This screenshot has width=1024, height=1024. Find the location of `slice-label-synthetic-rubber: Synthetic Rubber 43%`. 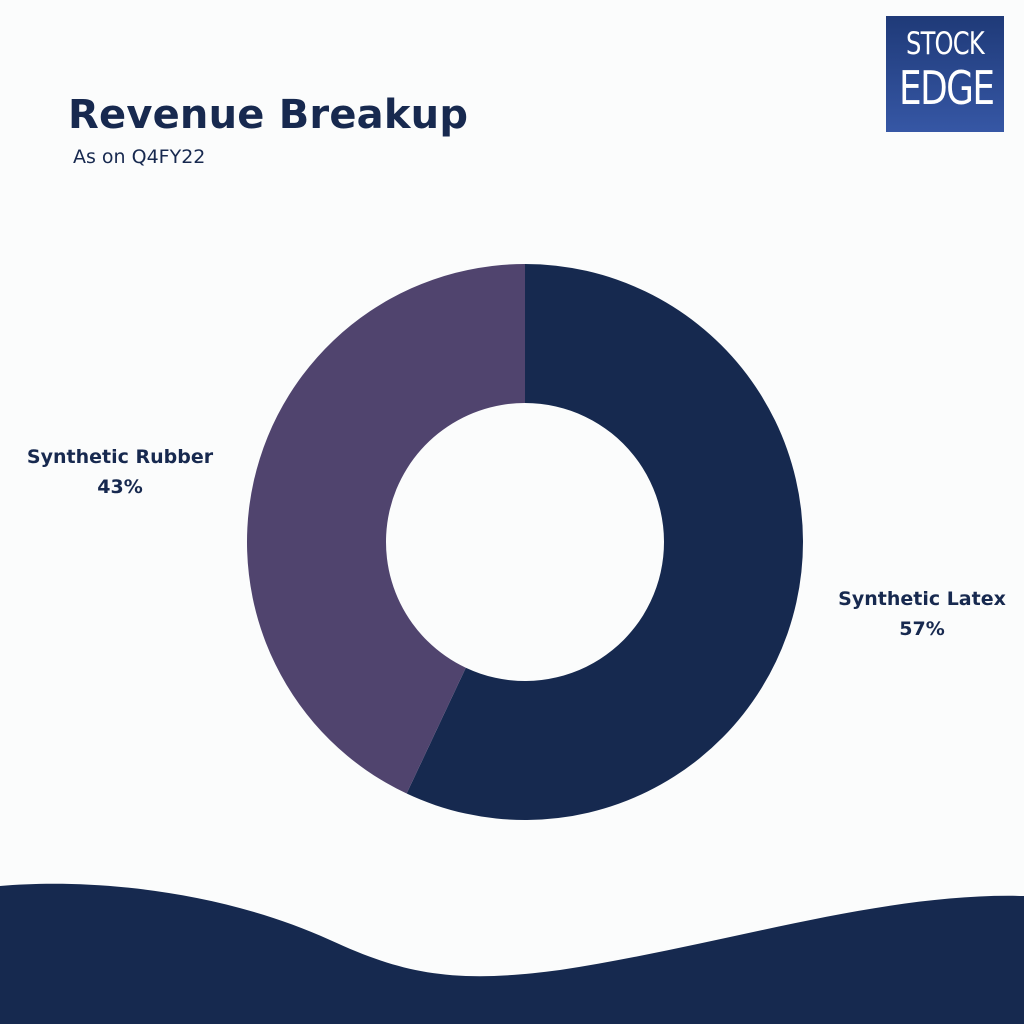

slice-label-synthetic-rubber: Synthetic Rubber 43% is located at coordinates (120, 472).